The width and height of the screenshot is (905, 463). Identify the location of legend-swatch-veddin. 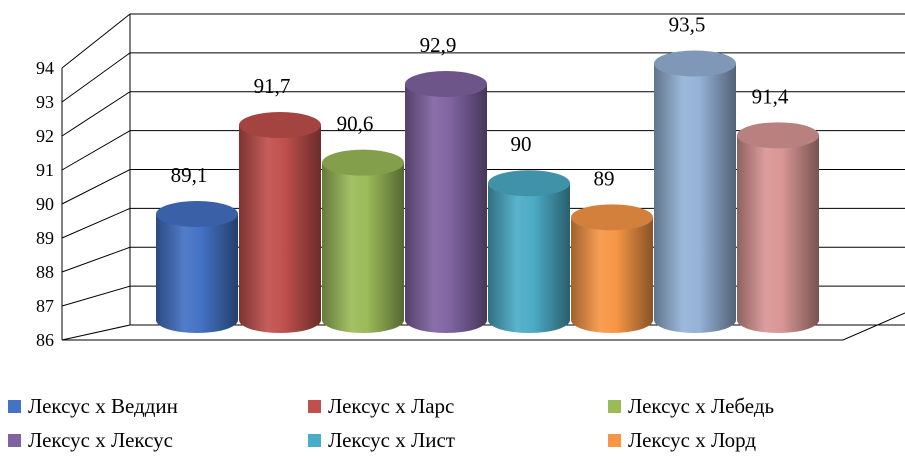
(14, 406).